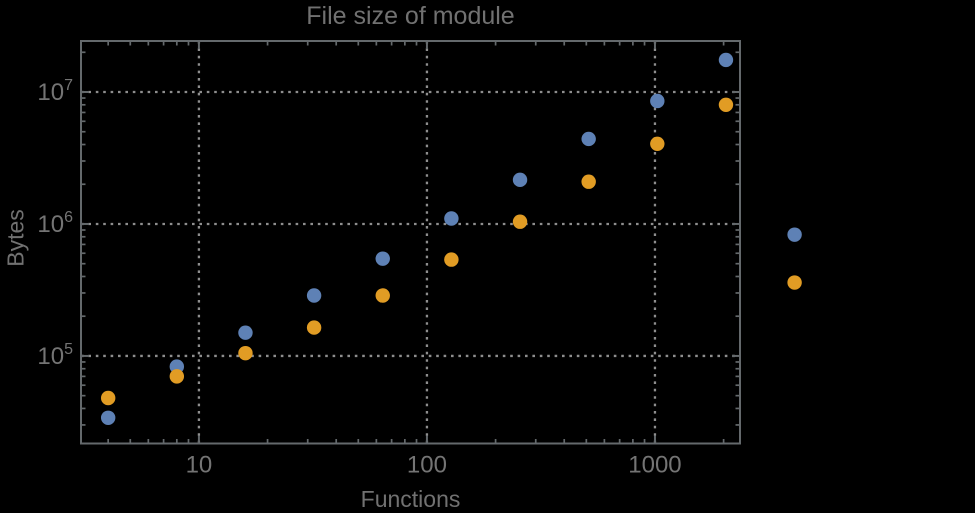 This screenshot has height=513, width=975. Describe the element at coordinates (55, 91) in the screenshot. I see `y-tick-label: 10⁷` at that location.